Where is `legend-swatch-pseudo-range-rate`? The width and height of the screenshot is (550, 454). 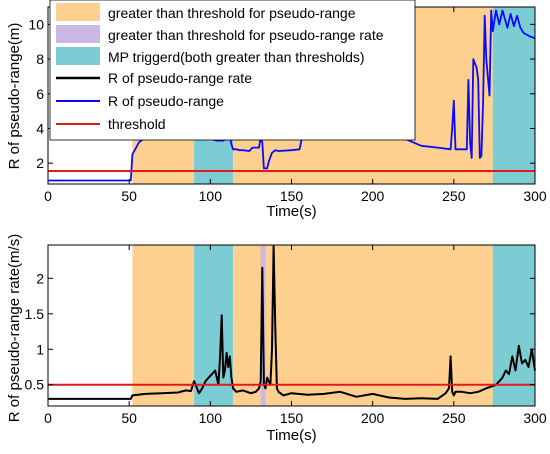 legend-swatch-pseudo-range-rate is located at coordinates (78, 34).